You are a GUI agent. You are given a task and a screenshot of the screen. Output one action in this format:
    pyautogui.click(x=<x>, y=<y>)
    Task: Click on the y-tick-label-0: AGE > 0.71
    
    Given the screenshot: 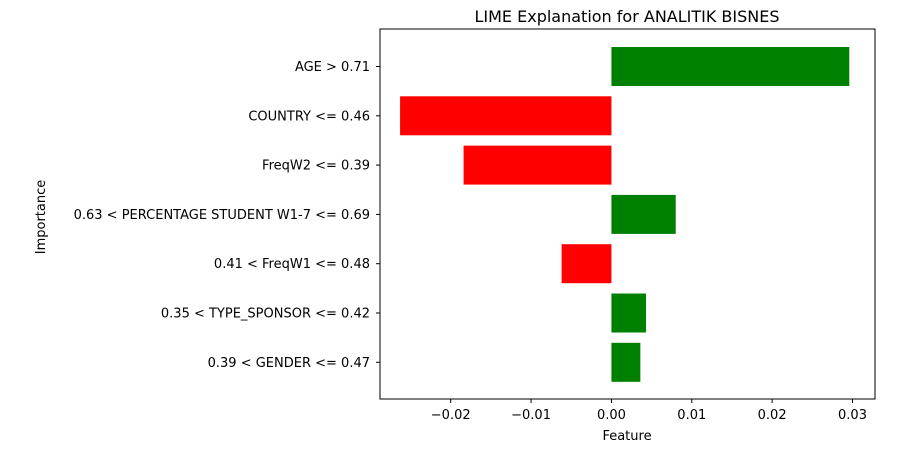 What is the action you would take?
    pyautogui.click(x=332, y=67)
    